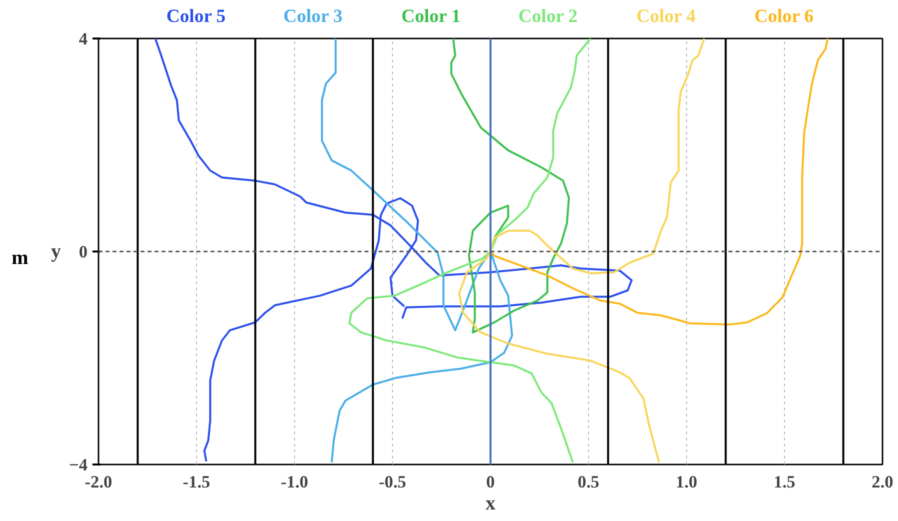  What do you see at coordinates (883, 482) in the screenshot?
I see `x-tick-label: 2.0` at bounding box center [883, 482].